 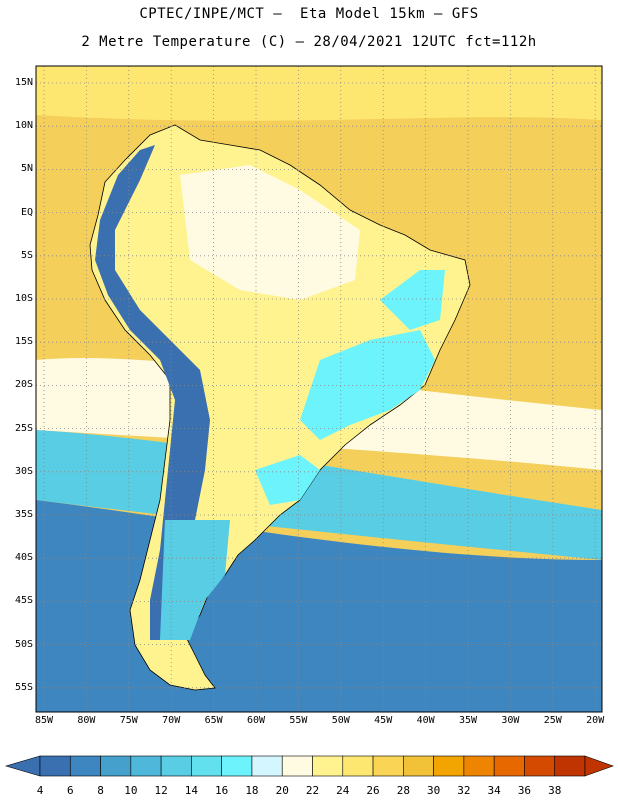 What do you see at coordinates (23, 82) in the screenshot?
I see `latitude-label: 15N` at bounding box center [23, 82].